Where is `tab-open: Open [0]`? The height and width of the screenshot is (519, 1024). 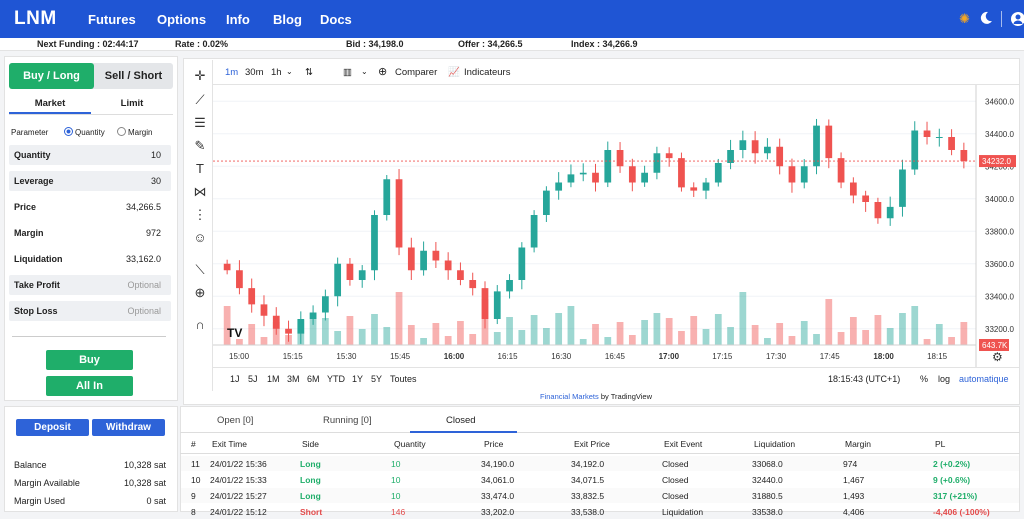 tab-open: Open [0] is located at coordinates (235, 420).